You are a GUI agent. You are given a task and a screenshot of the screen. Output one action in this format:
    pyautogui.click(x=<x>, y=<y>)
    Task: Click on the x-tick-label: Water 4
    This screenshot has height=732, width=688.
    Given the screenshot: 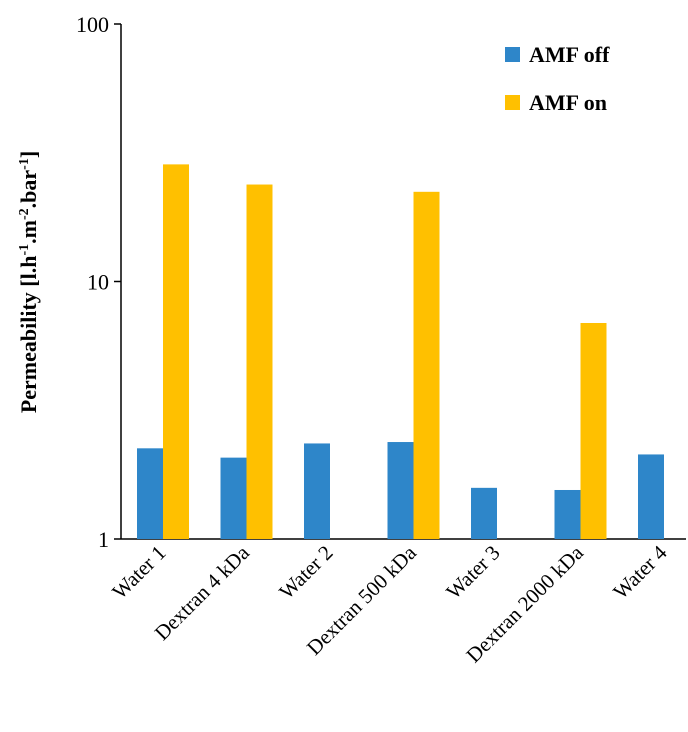 What is the action you would take?
    pyautogui.click(x=640, y=572)
    